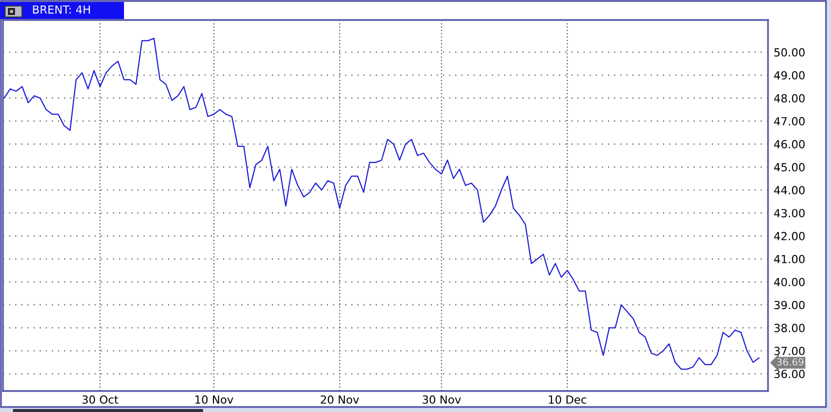  I want to click on y-tick-label: 43.00, so click(789, 213).